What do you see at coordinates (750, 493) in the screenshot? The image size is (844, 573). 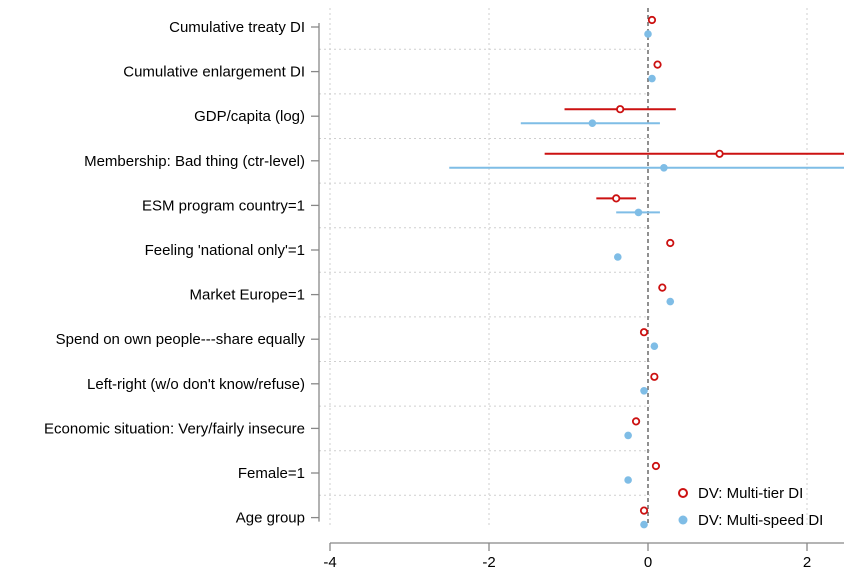 I see `legend-label: DV: Multi-tier DI` at bounding box center [750, 493].